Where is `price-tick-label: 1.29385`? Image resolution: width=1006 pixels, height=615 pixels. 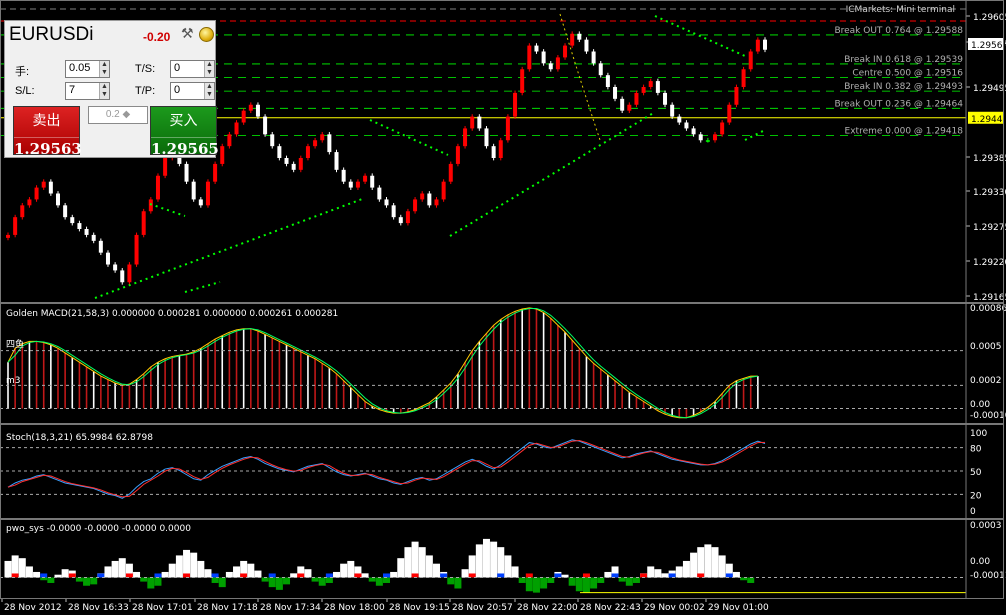
price-tick-label: 1.29385 is located at coordinates (989, 159).